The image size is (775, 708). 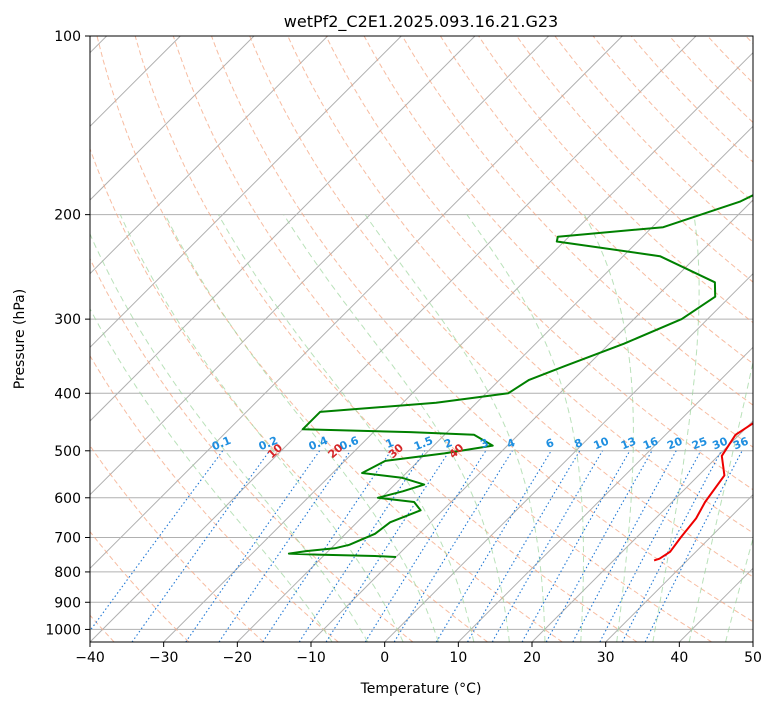 What do you see at coordinates (390, 443) in the screenshot?
I see `mixing-ratio-label: 1` at bounding box center [390, 443].